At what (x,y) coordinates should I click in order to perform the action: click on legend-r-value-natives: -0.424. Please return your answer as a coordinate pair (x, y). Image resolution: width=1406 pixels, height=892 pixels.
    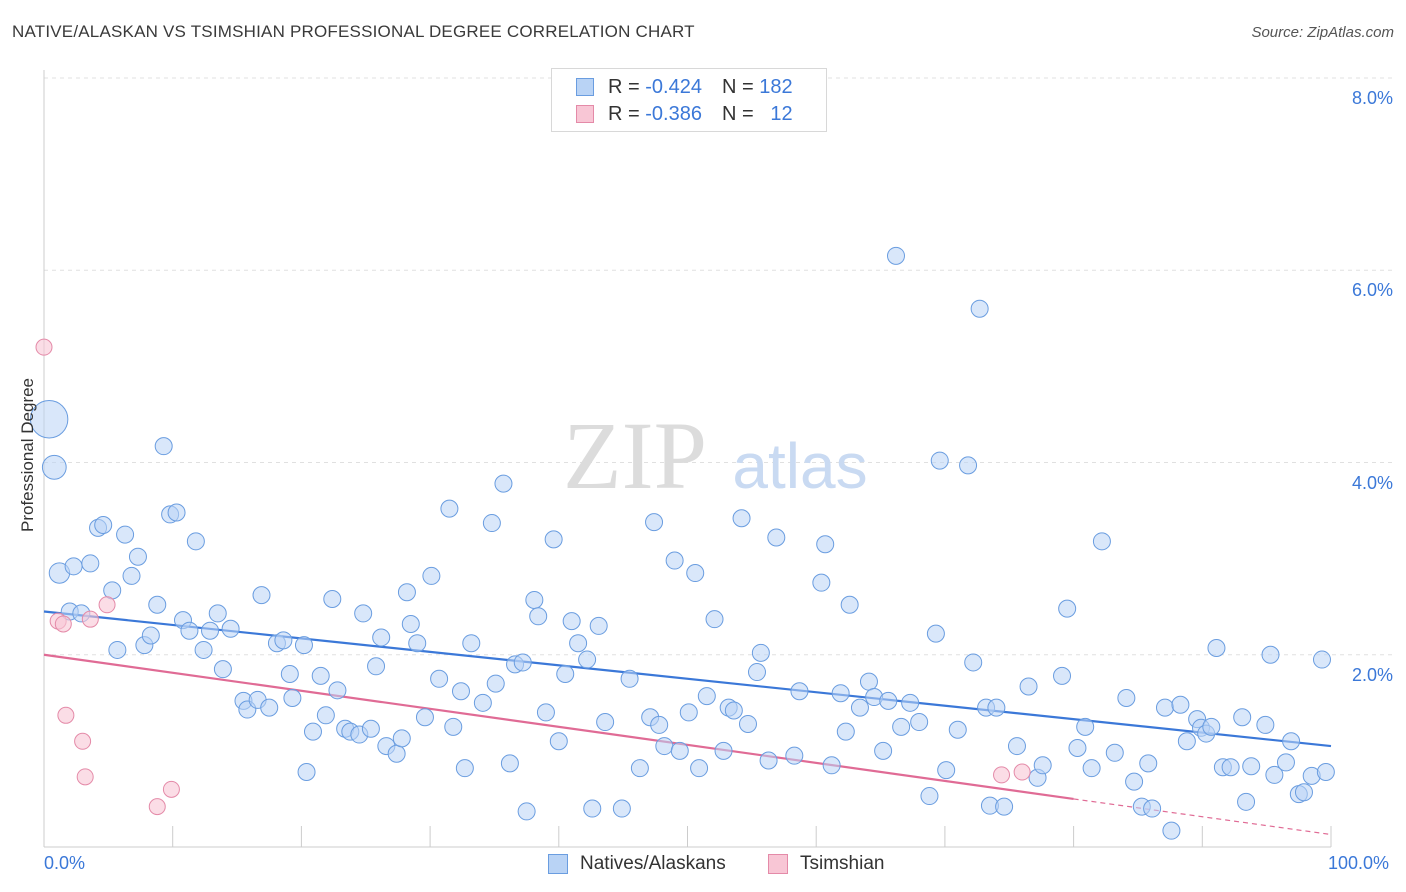
    Looking at the image, I should click on (673, 86).